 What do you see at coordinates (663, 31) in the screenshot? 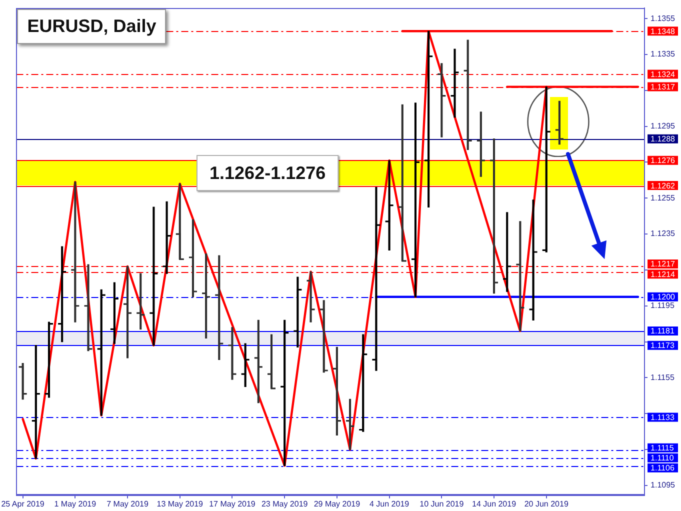
I see `ref-line-label: 1.1348` at bounding box center [663, 31].